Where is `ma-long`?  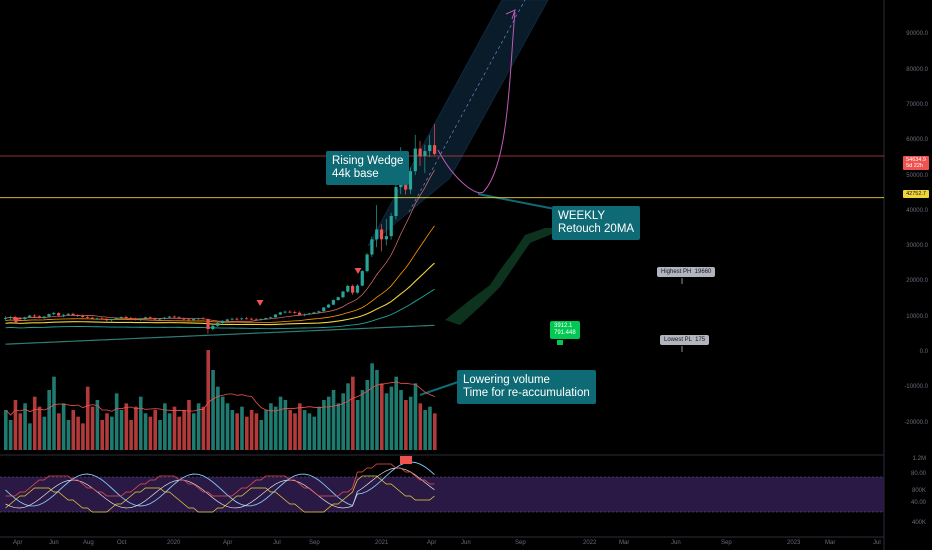
ma-long is located at coordinates (220, 334).